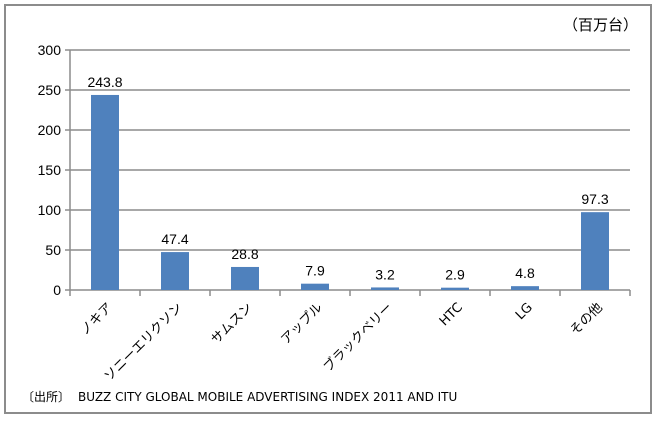 This screenshot has height=421, width=660. Describe the element at coordinates (301, 323) in the screenshot. I see `x-tick-label: アップル` at that location.